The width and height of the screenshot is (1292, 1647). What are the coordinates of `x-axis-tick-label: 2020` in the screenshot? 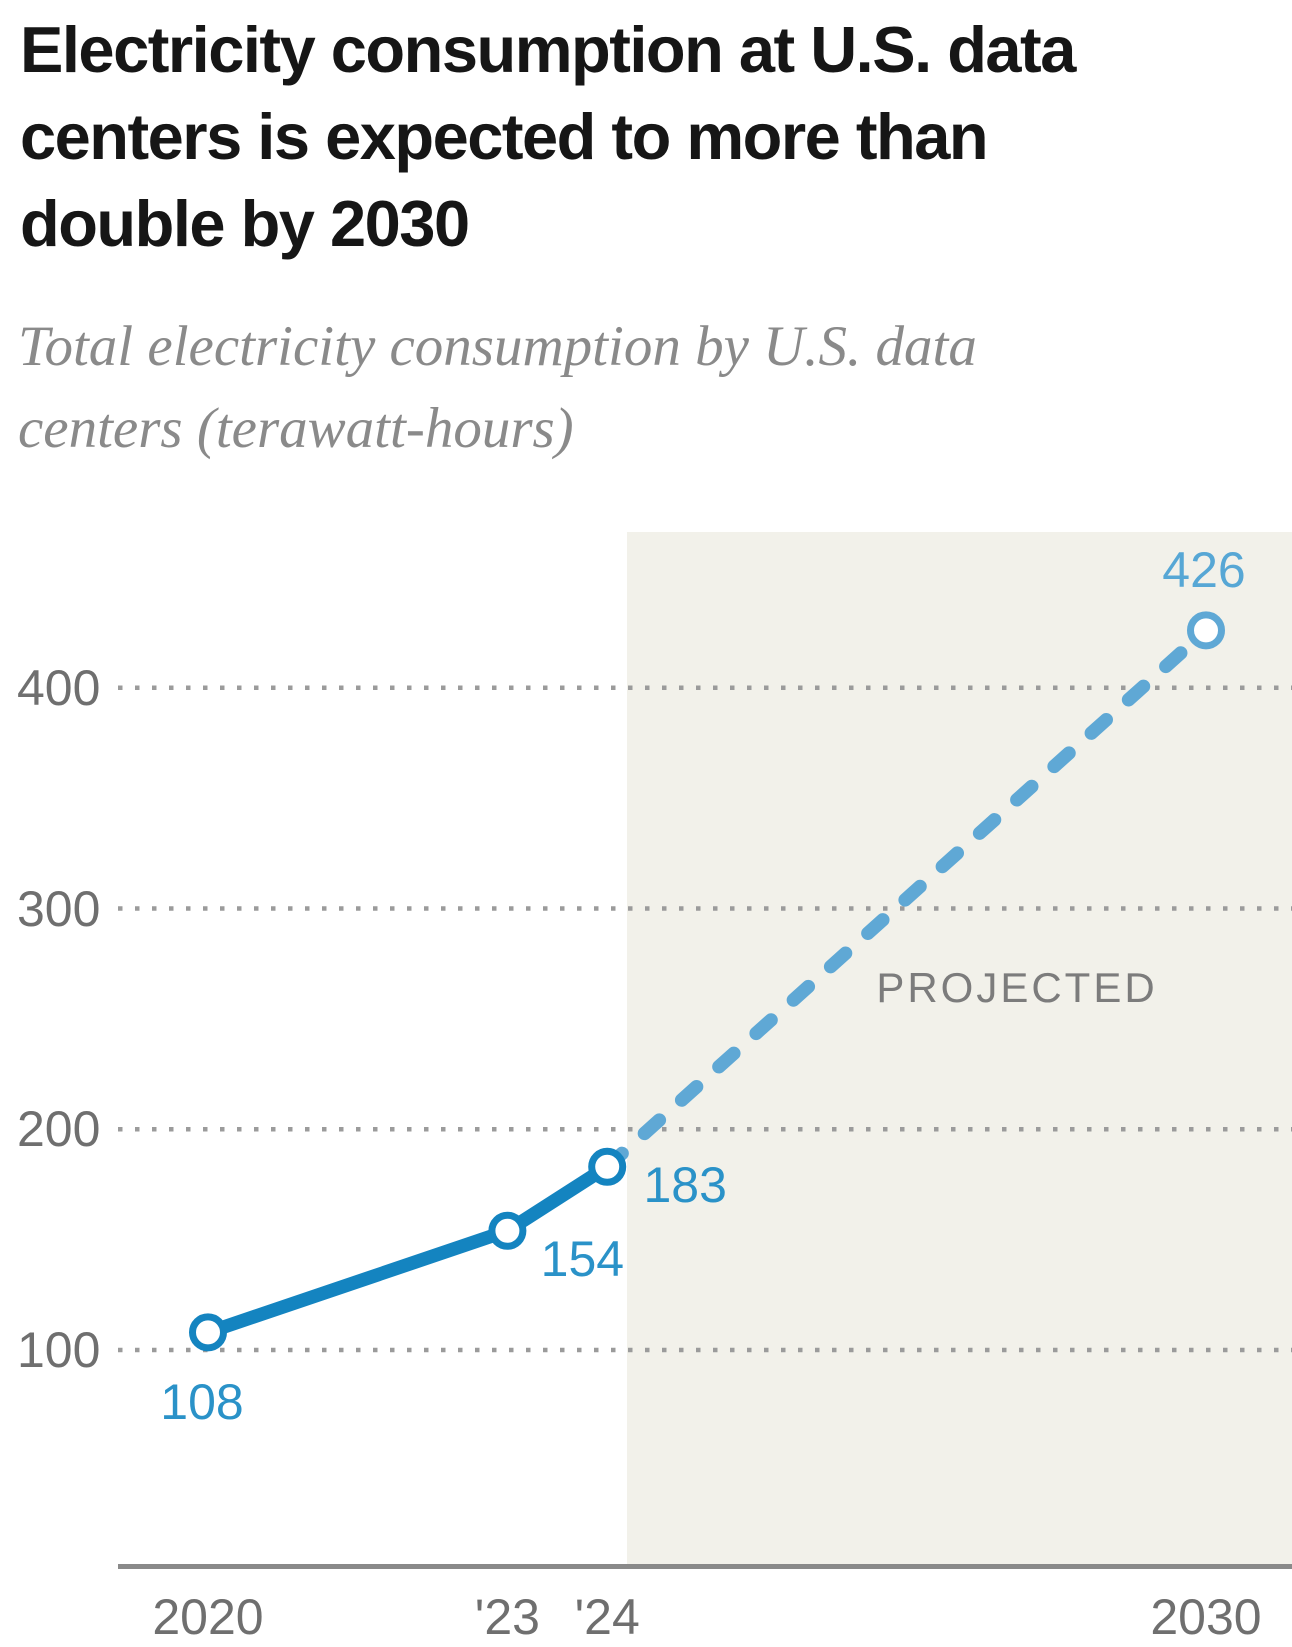 It's located at (208, 1617).